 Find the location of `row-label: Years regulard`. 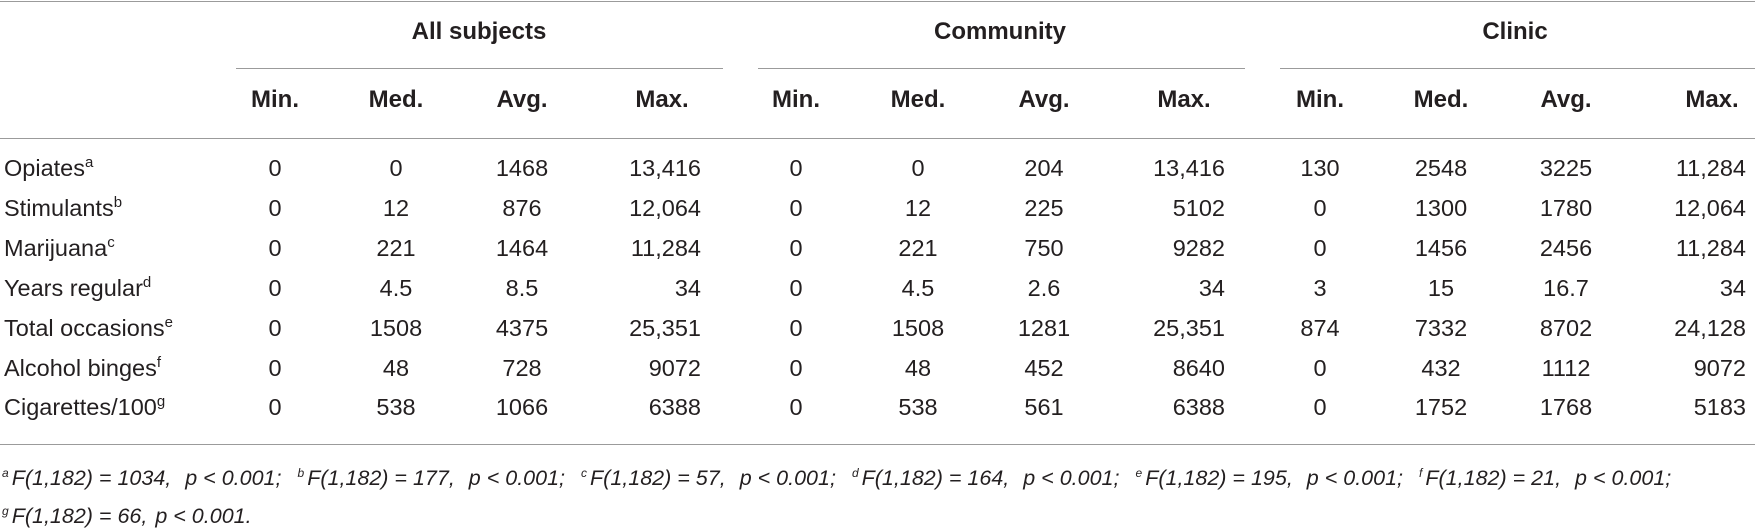

row-label: Years regulard is located at coordinates (77, 288).